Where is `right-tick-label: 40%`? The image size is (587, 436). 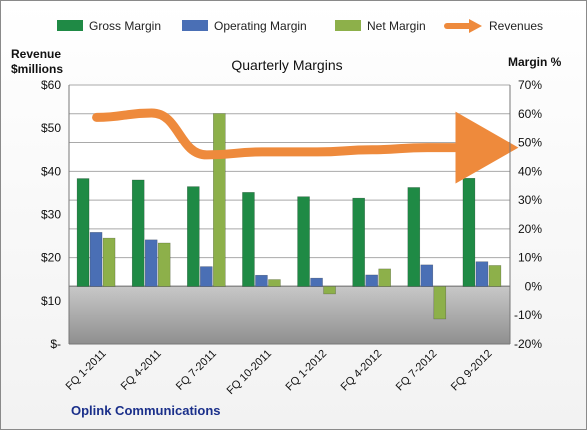
right-tick-label: 40% is located at coordinates (530, 171).